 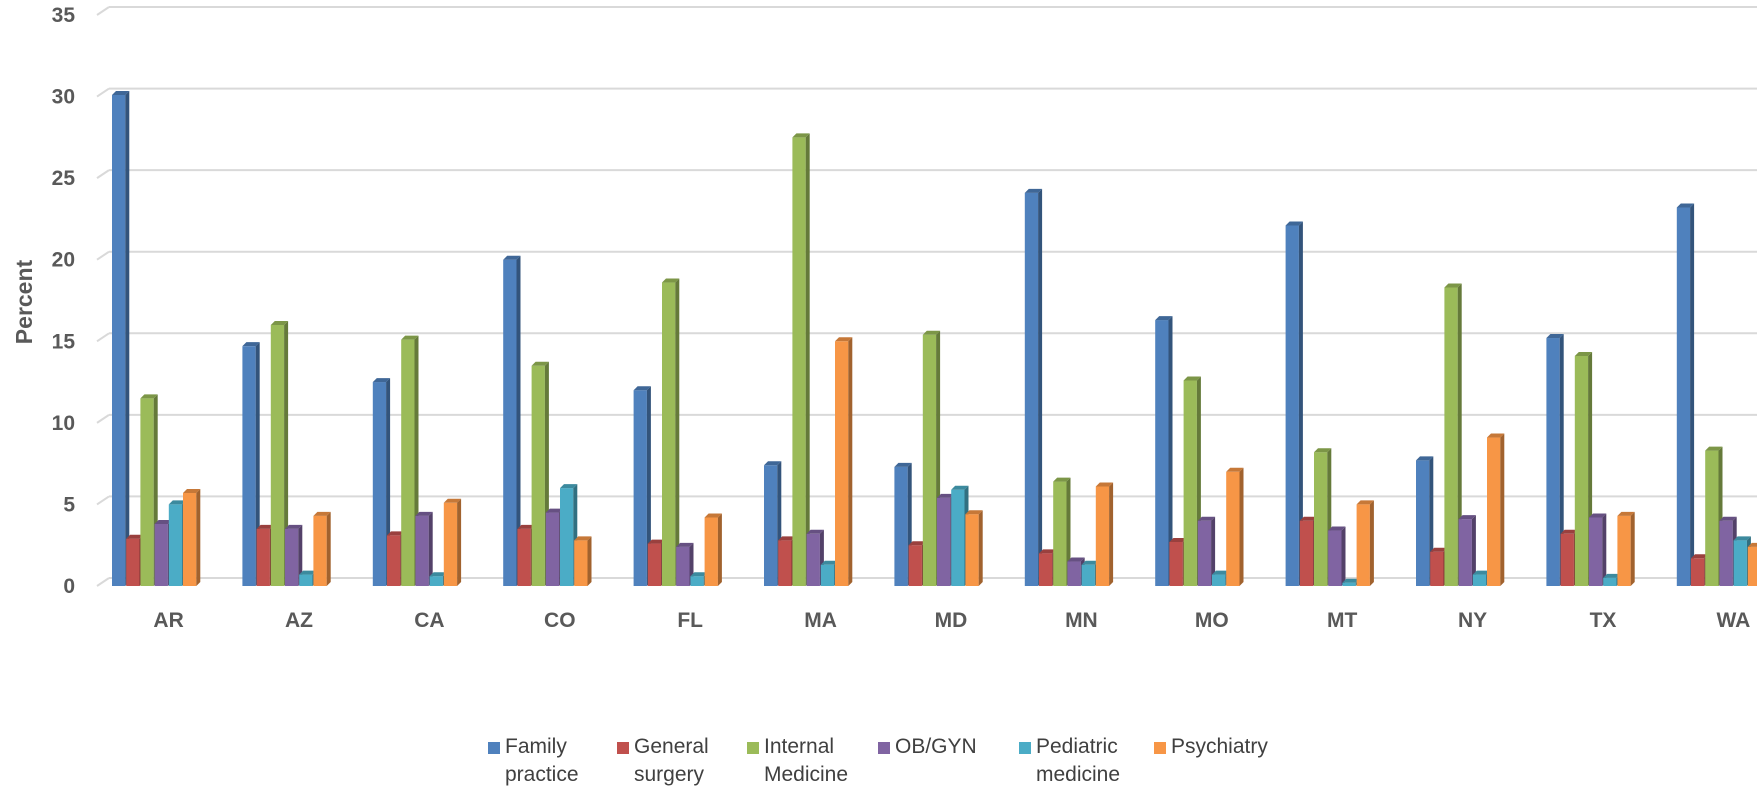 I want to click on y-tick-label: 15, so click(x=64, y=341).